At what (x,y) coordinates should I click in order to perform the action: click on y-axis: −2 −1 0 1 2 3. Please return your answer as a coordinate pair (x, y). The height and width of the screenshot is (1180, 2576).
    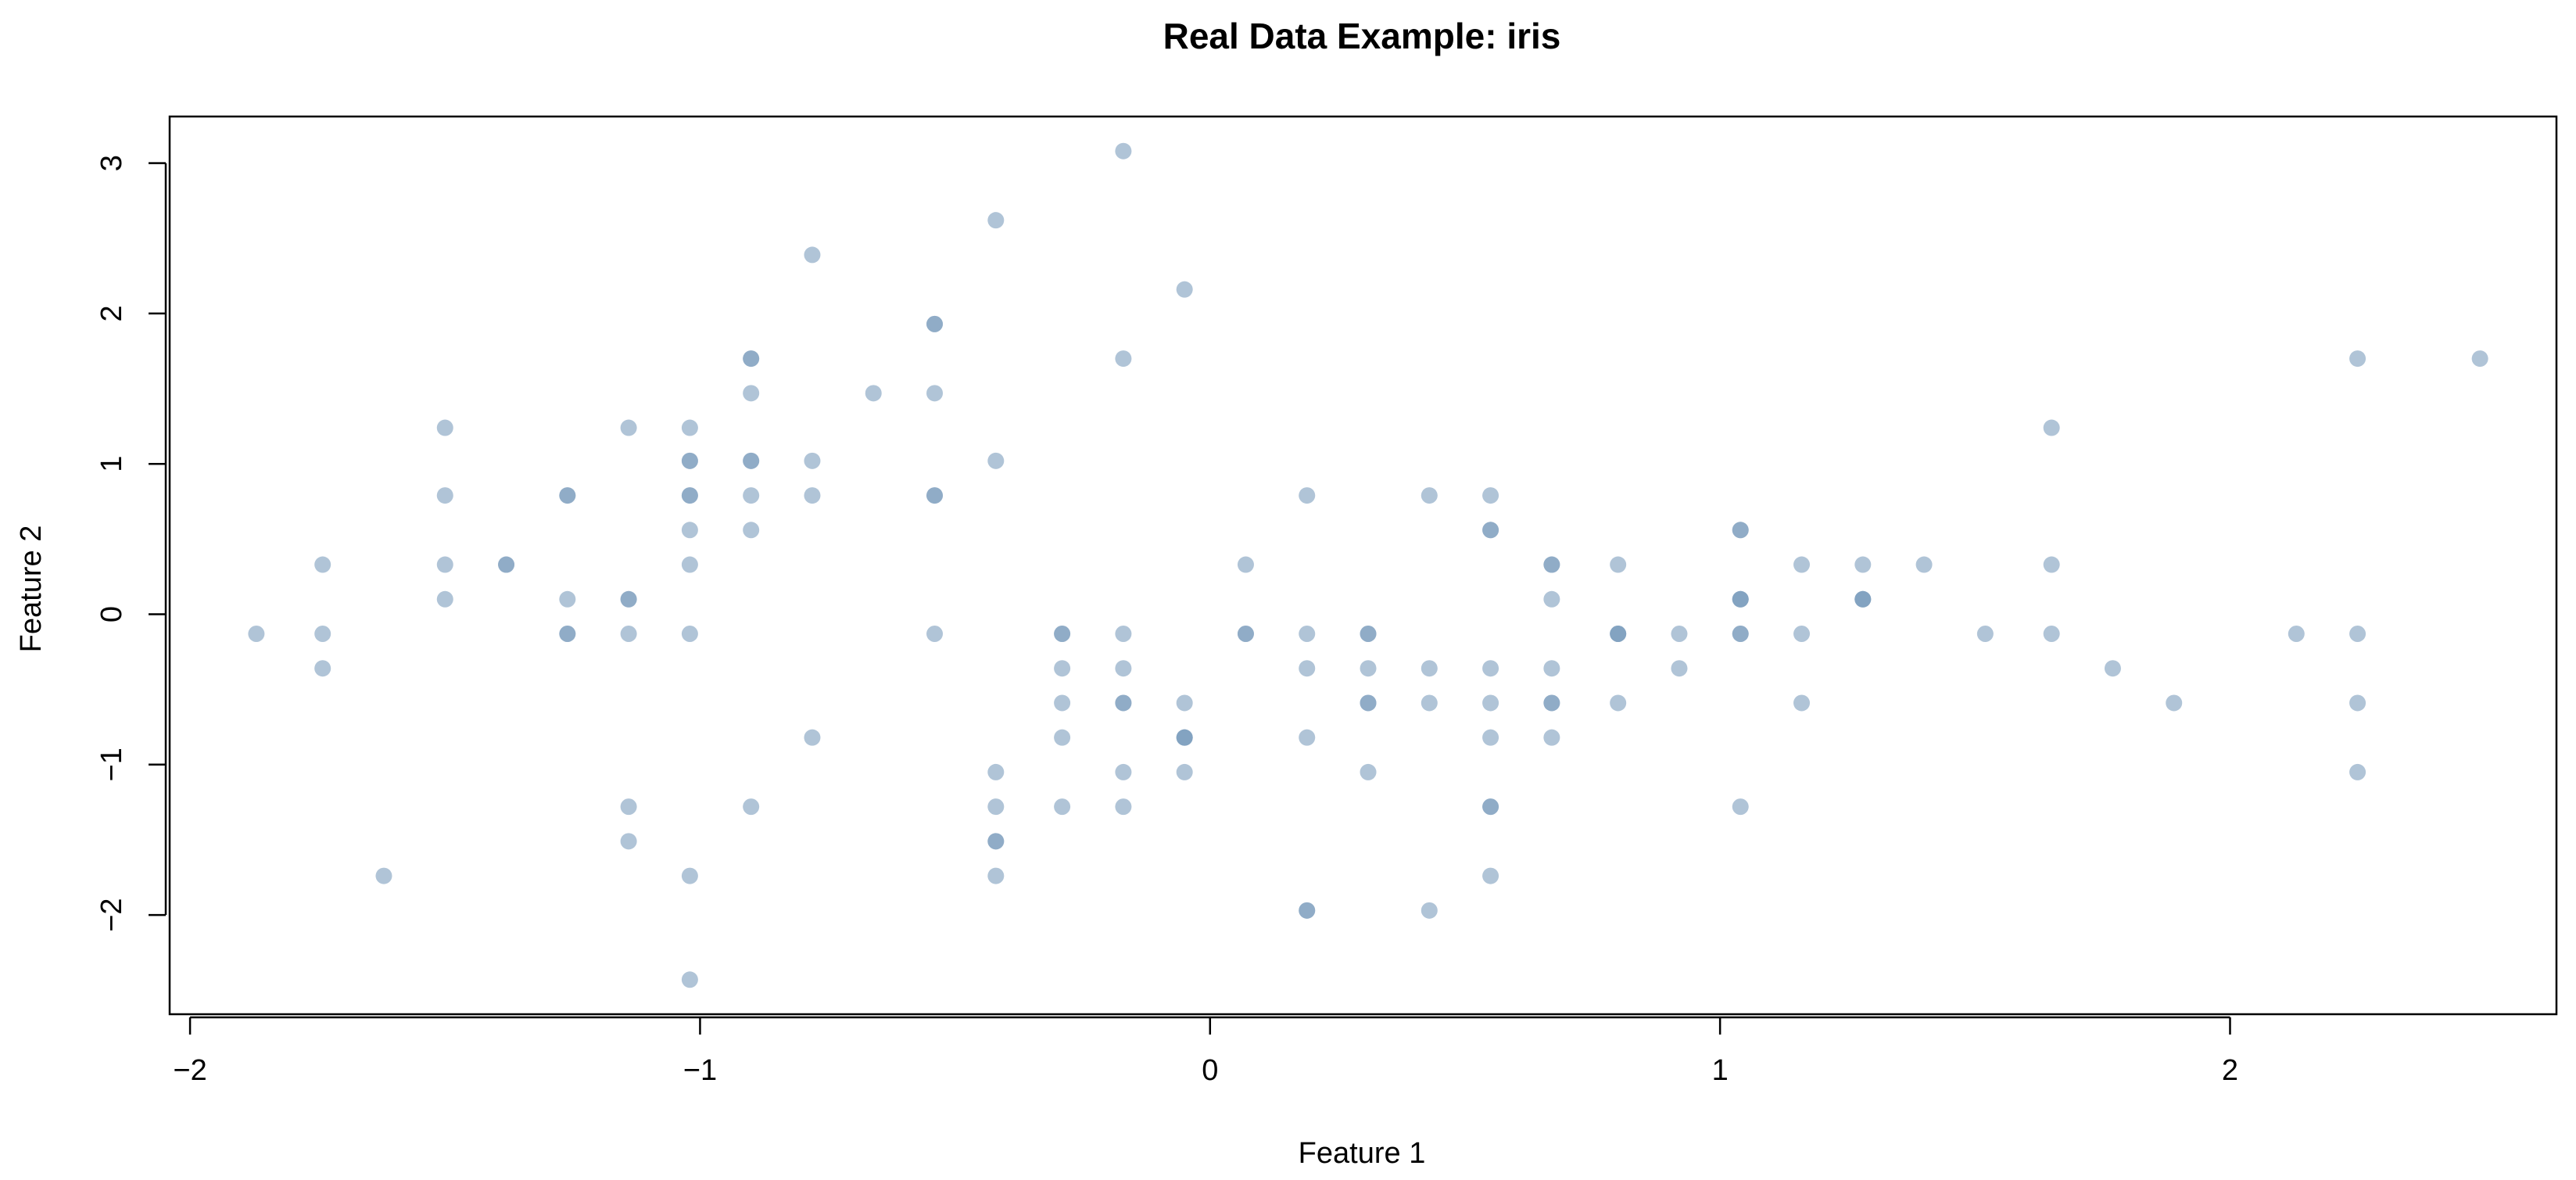
    Looking at the image, I should click on (131, 543).